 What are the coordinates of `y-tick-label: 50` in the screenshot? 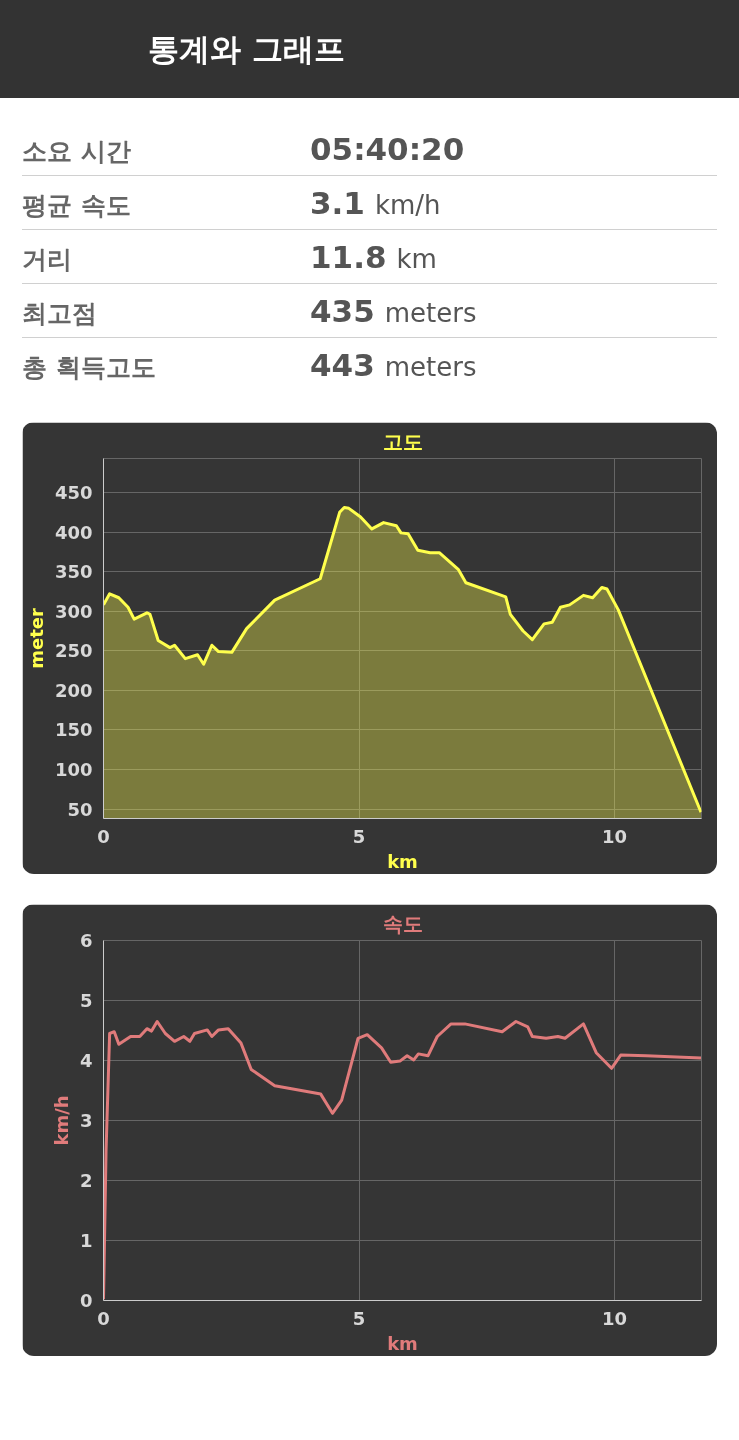 It's located at (80, 809).